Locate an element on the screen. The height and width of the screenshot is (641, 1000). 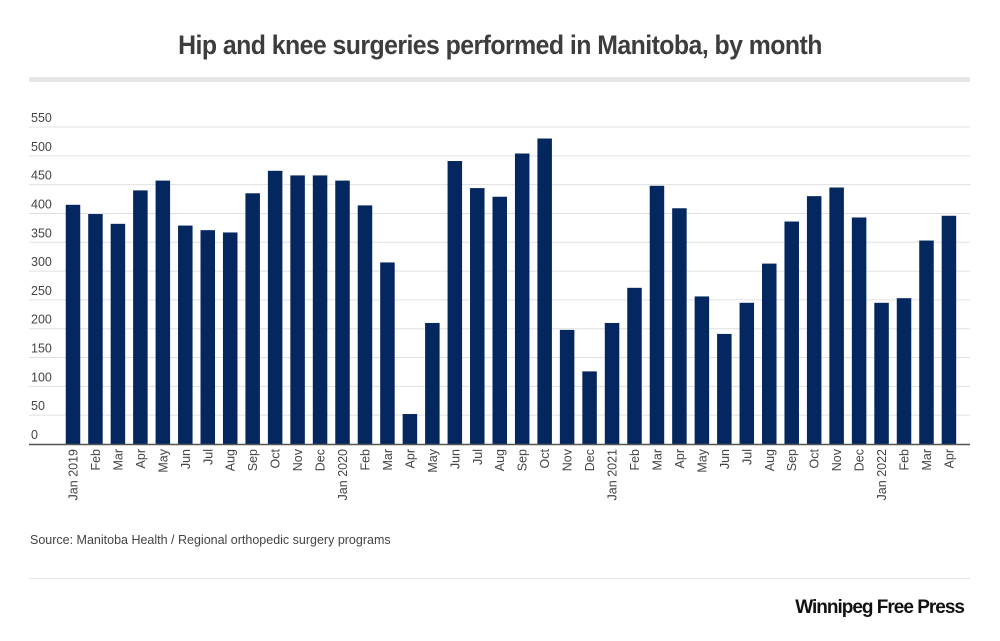
title-divider is located at coordinates (499, 79).